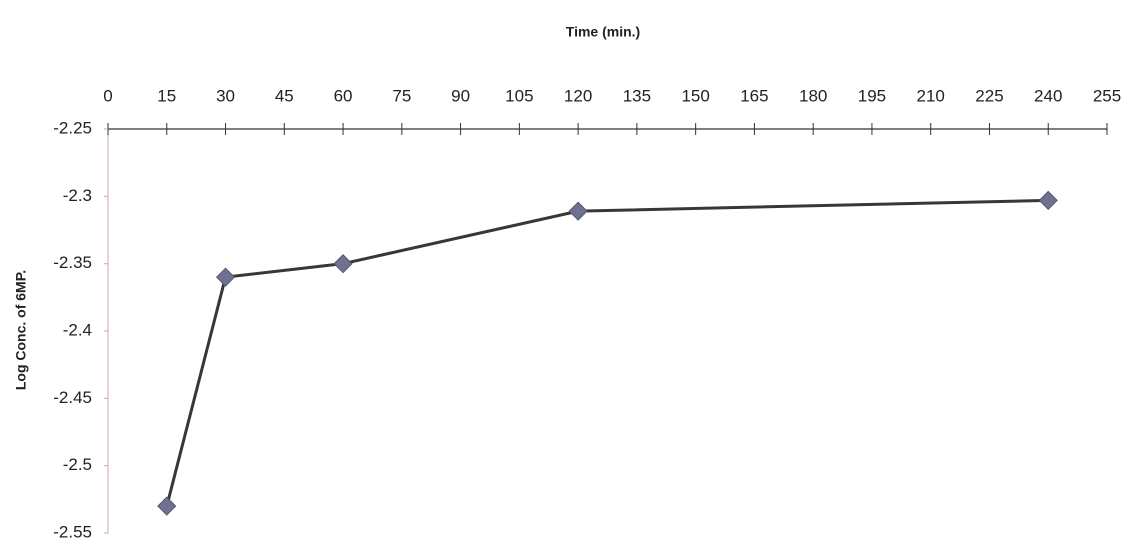  What do you see at coordinates (72, 531) in the screenshot?
I see `y-tick-label: -2.55` at bounding box center [72, 531].